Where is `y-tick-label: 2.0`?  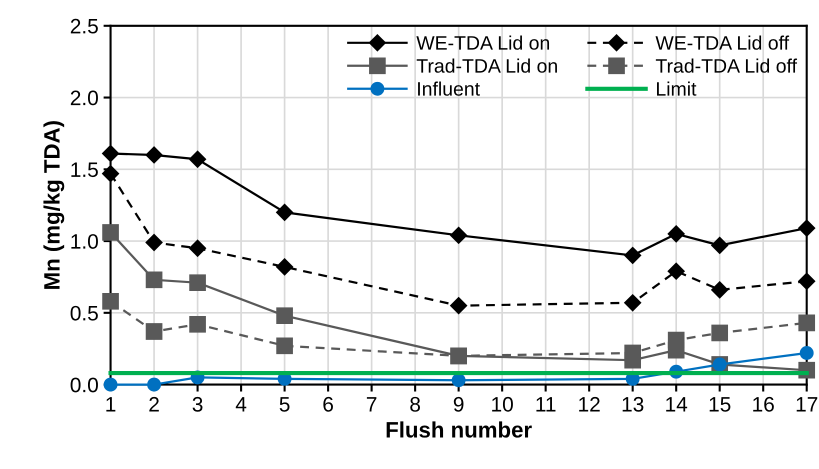 y-tick-label: 2.0 is located at coordinates (84, 98).